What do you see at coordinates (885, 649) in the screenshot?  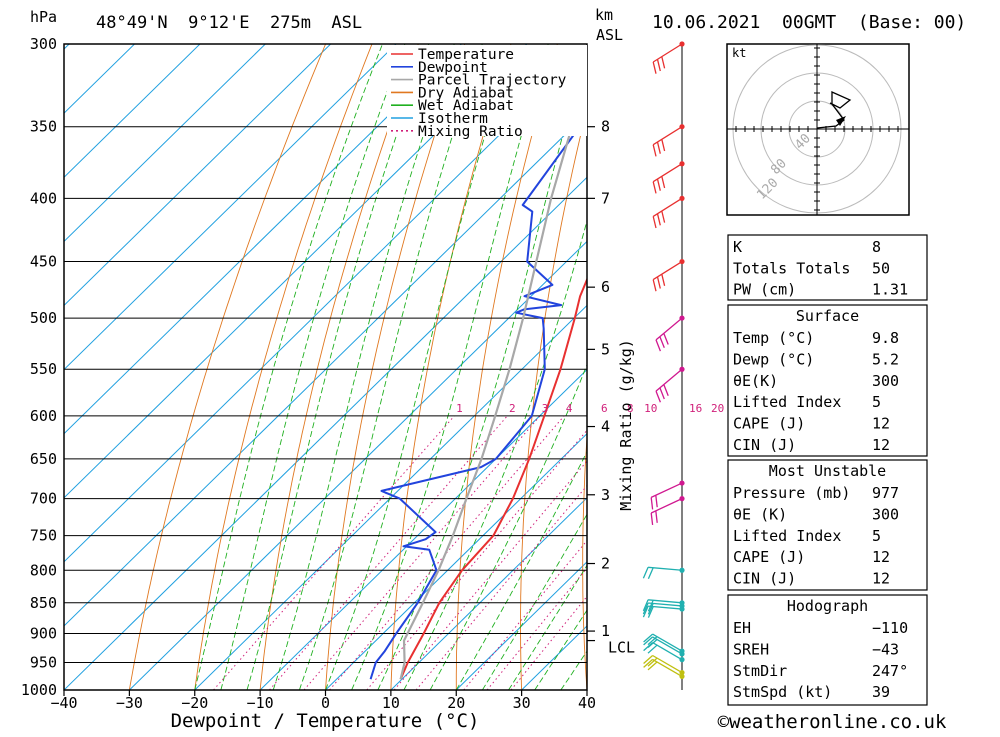 I see `stat-value: −43` at bounding box center [885, 649].